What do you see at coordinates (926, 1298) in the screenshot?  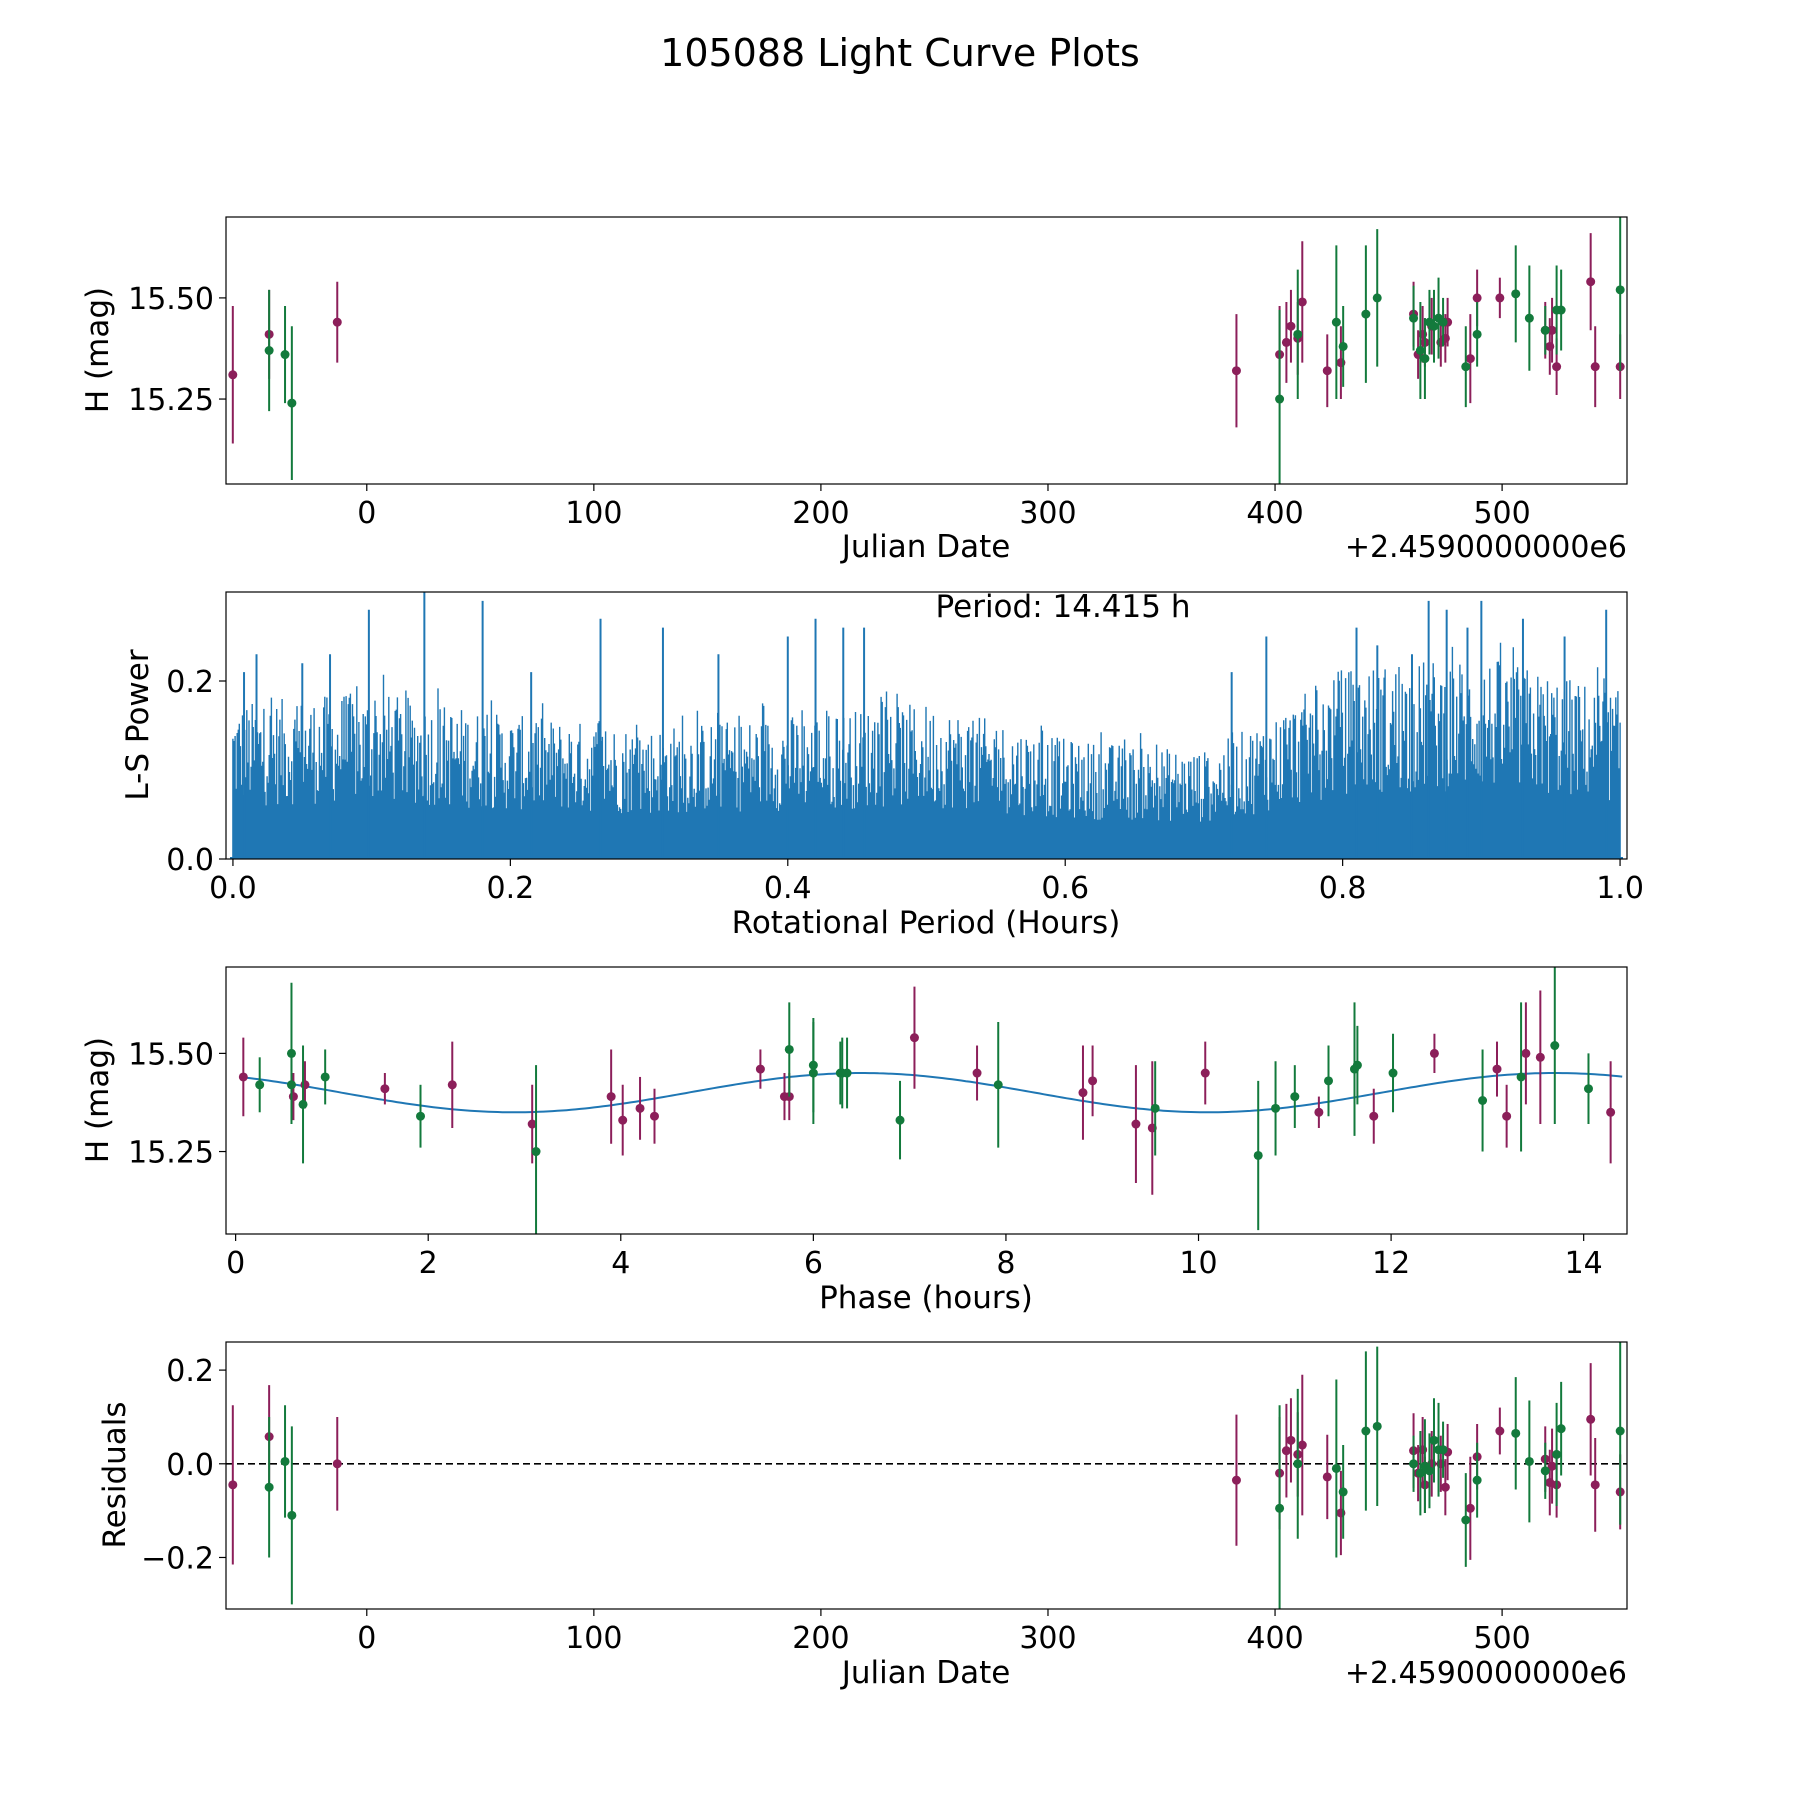 I see `phased-xlabel: Phase (hours)` at bounding box center [926, 1298].